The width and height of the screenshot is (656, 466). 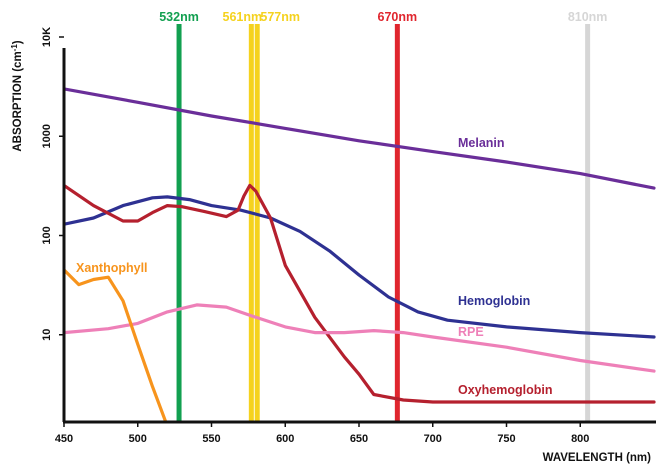 What do you see at coordinates (285, 439) in the screenshot?
I see `x-tick-label-600: 600` at bounding box center [285, 439].